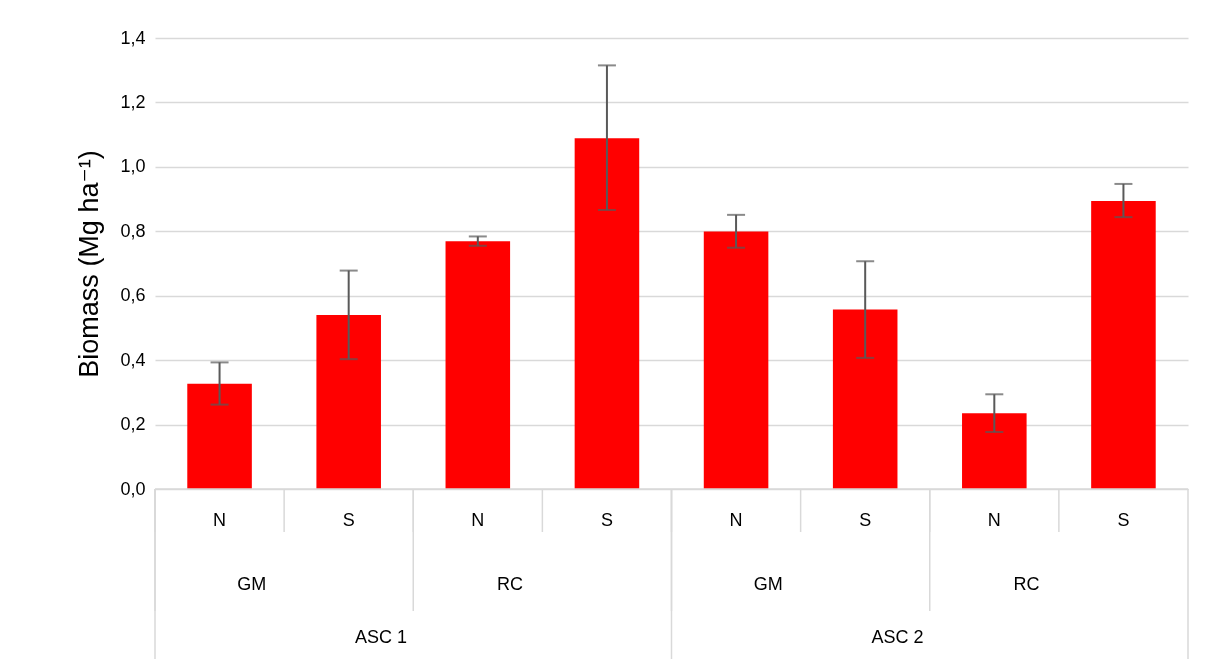  Describe the element at coordinates (133, 488) in the screenshot. I see `y-tick-label: 0,0` at that location.